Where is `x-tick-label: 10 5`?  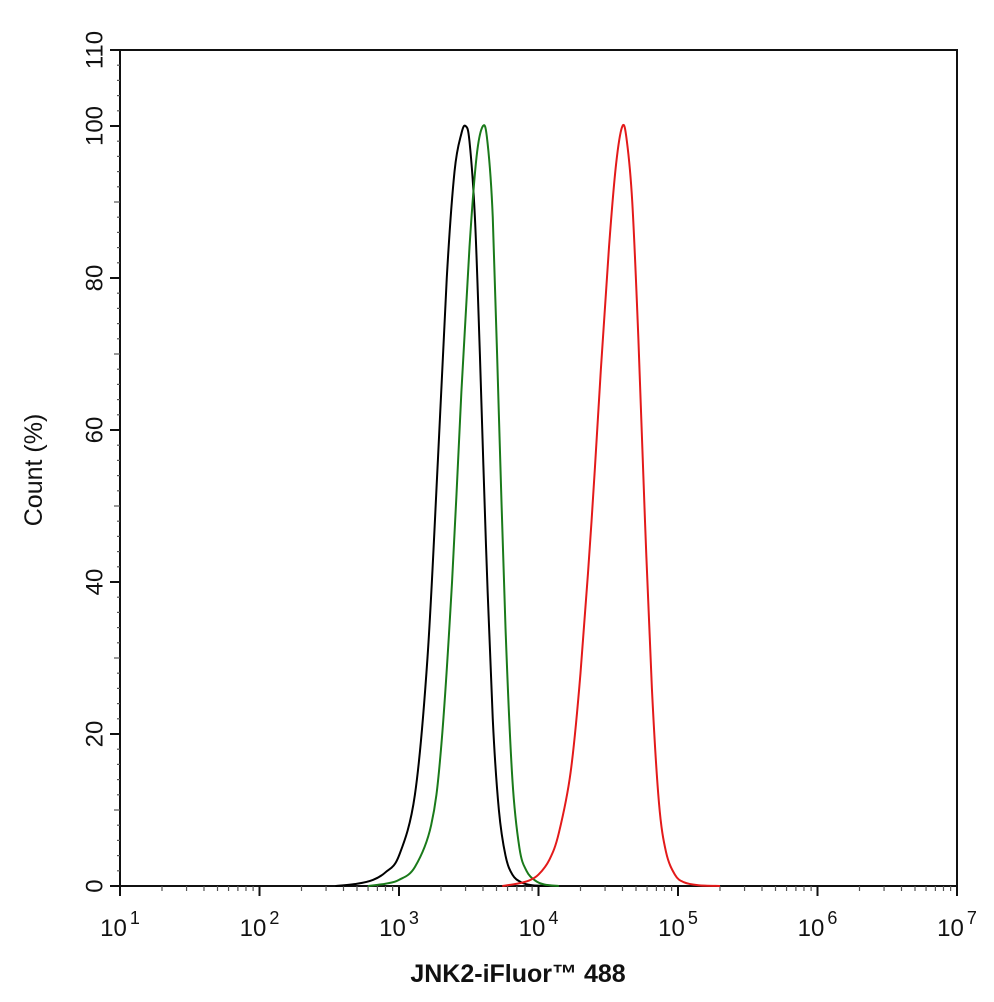 x-tick-label: 10 5 is located at coordinates (678, 925).